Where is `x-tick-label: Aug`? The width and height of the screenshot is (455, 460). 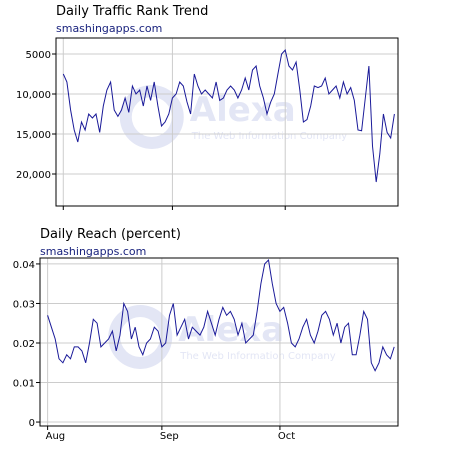 x-tick-label: Aug is located at coordinates (56, 436).